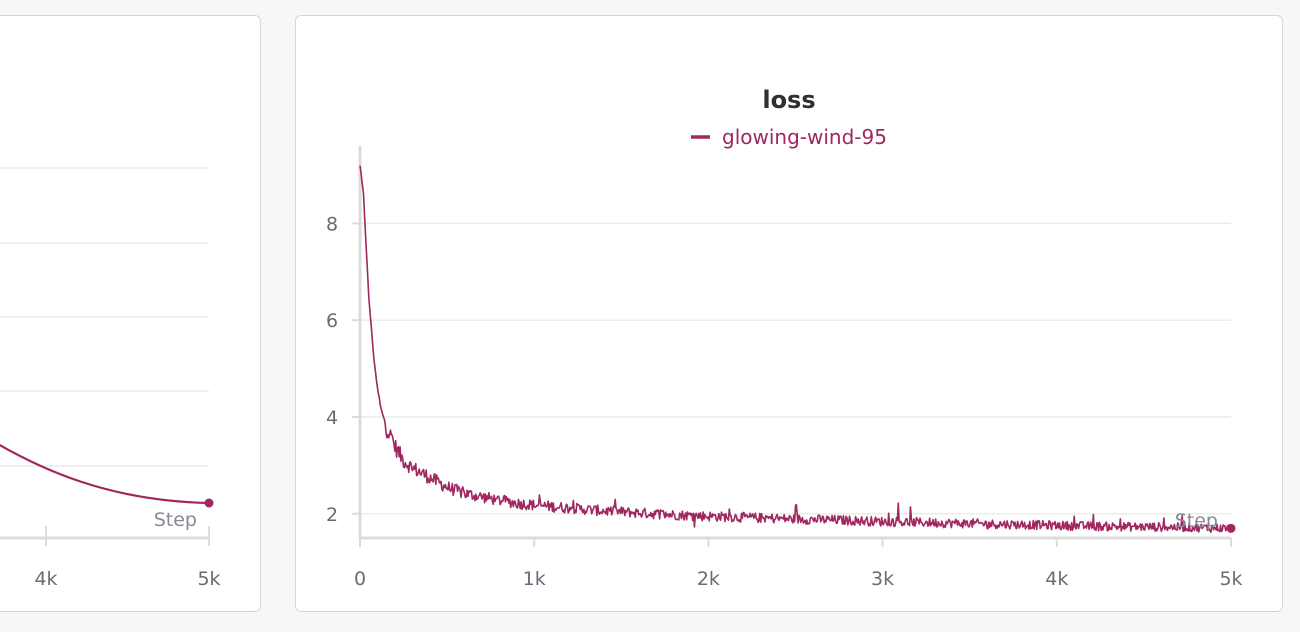 The image size is (1300, 632). I want to click on x-tick-label: 0, so click(360, 579).